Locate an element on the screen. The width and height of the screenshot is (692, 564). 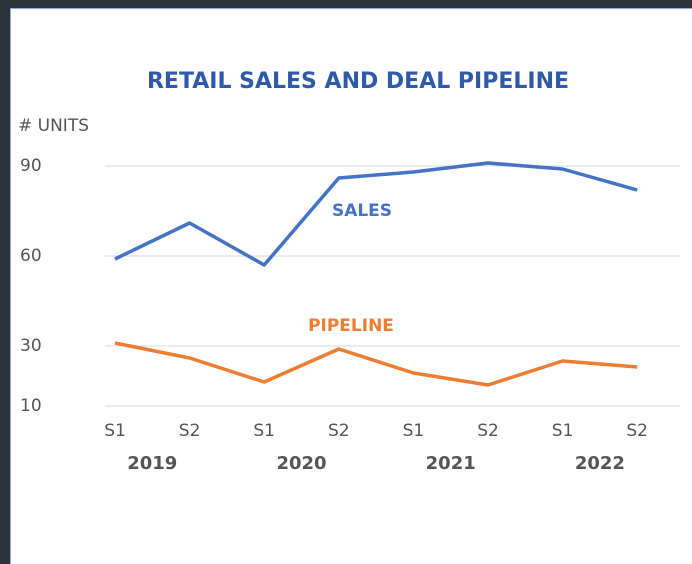
group-label: 2021 is located at coordinates (451, 463).